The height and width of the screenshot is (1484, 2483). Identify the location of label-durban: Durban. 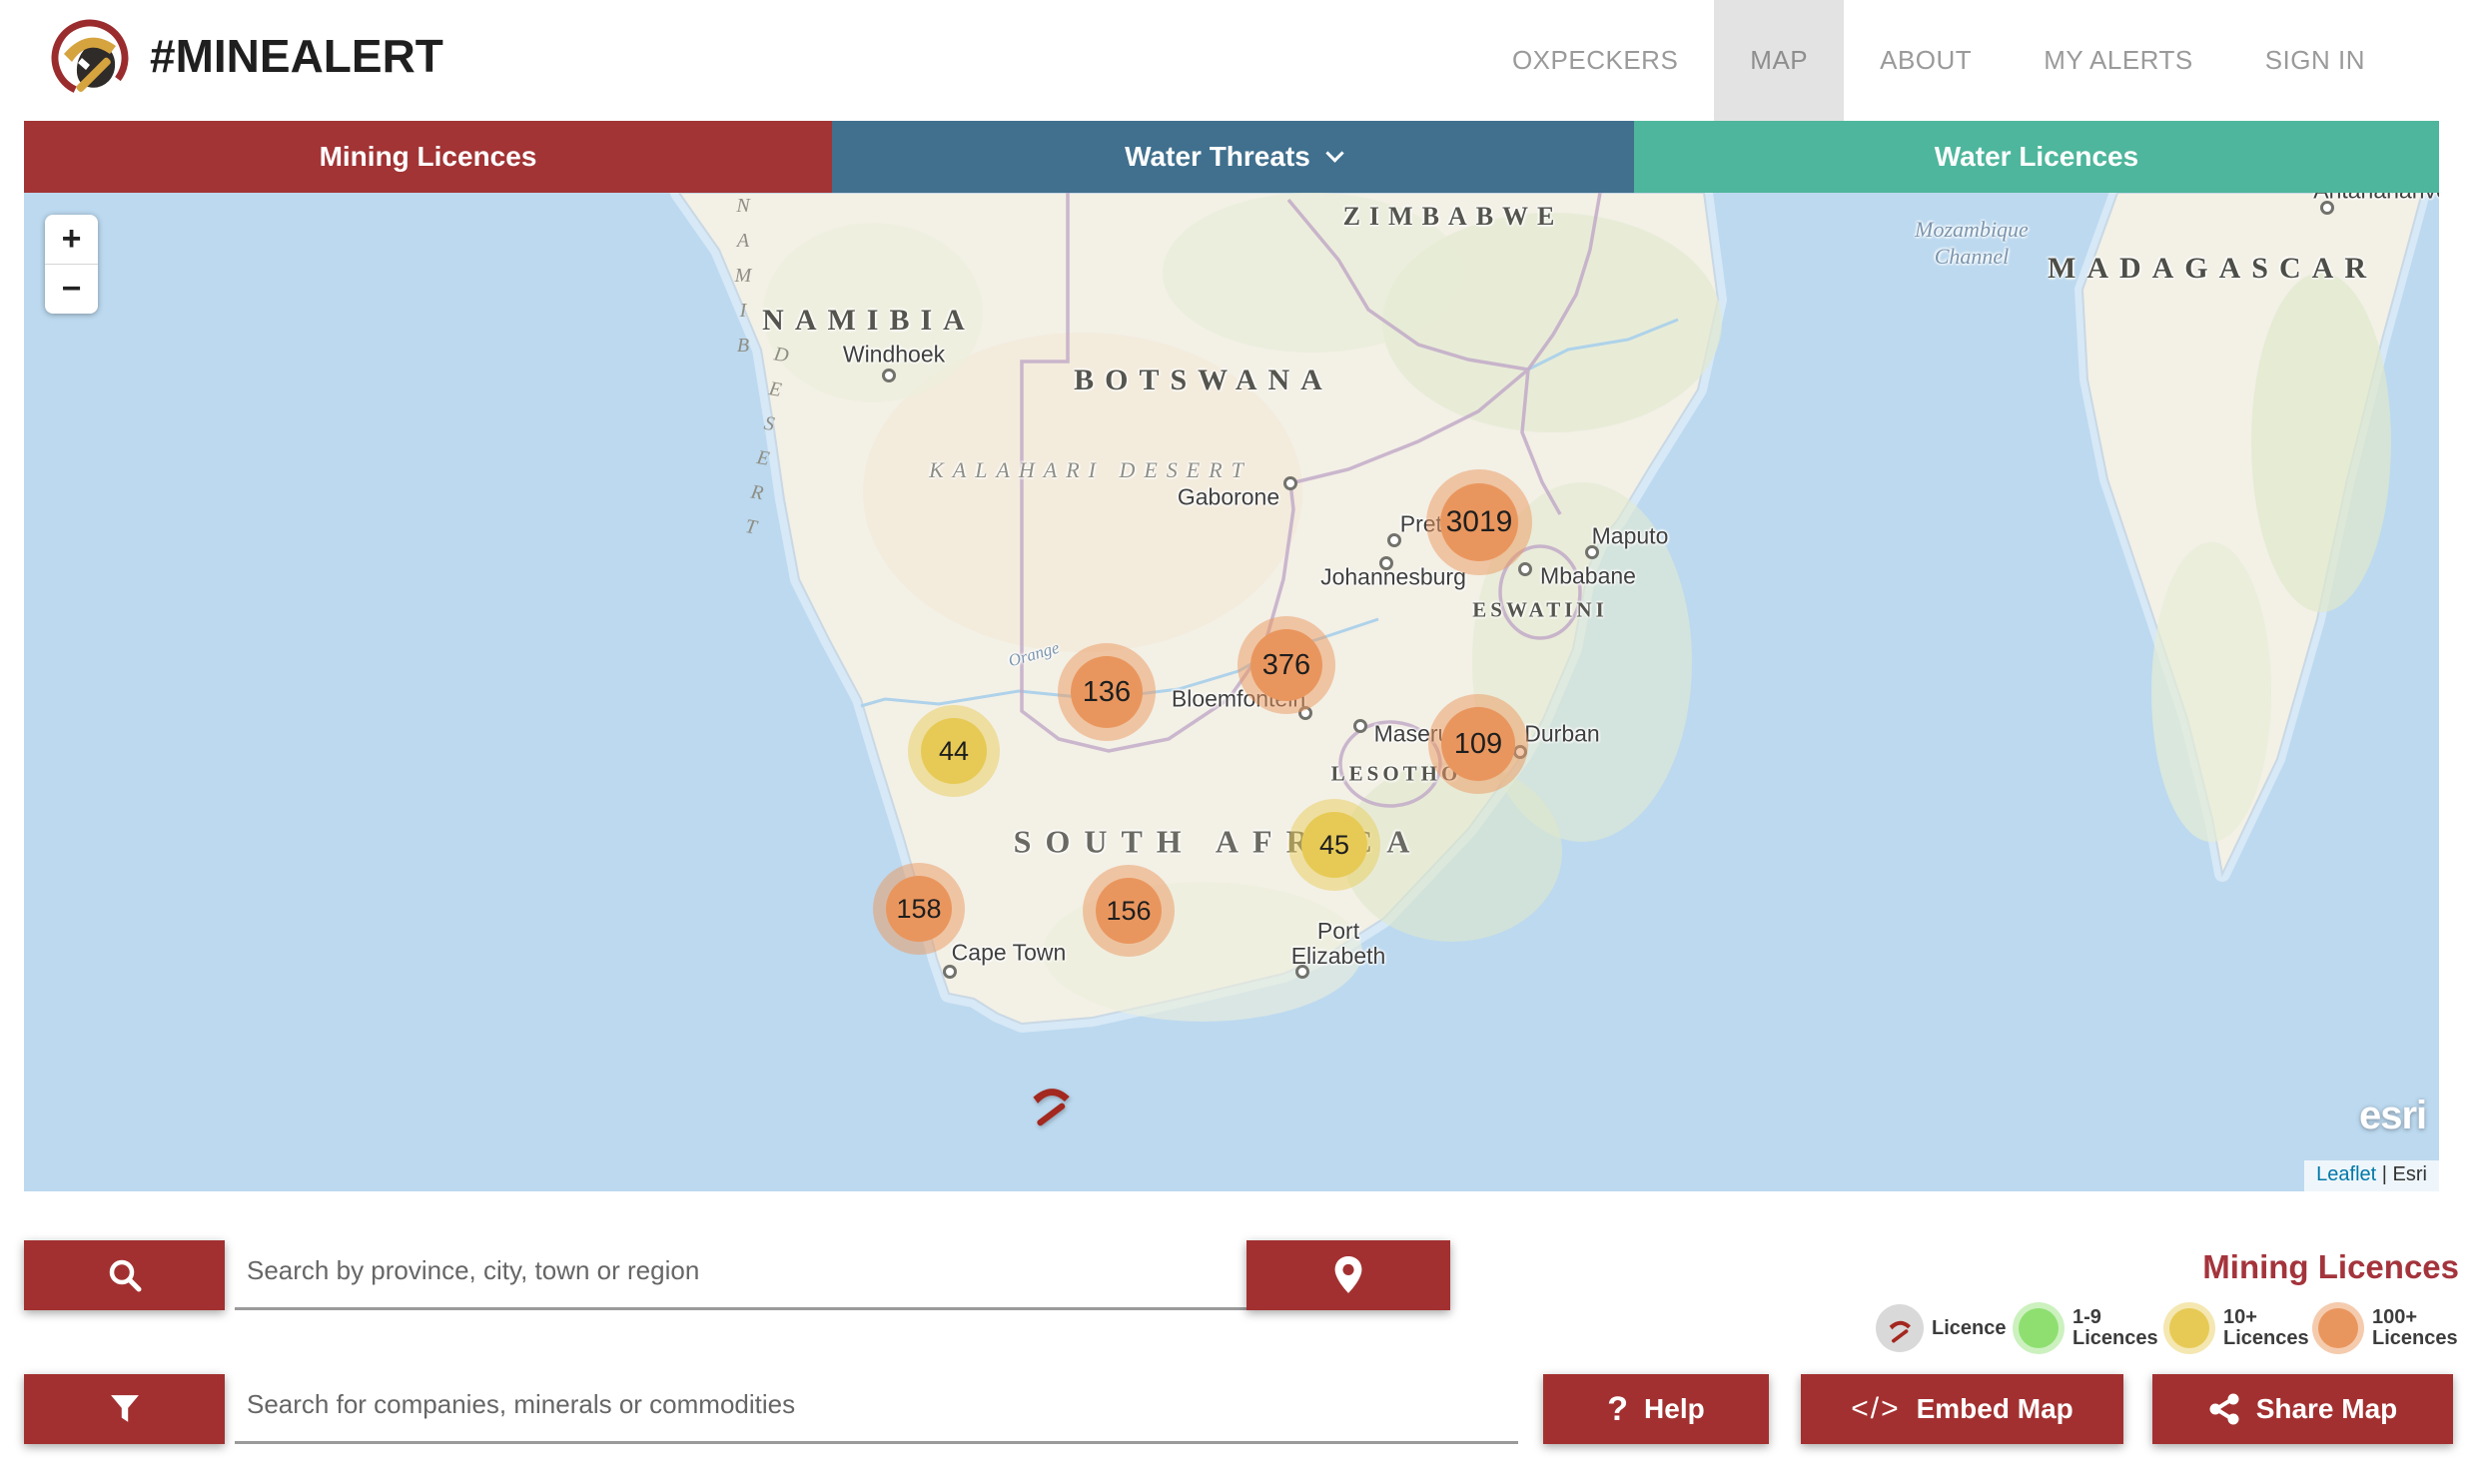
(1562, 734).